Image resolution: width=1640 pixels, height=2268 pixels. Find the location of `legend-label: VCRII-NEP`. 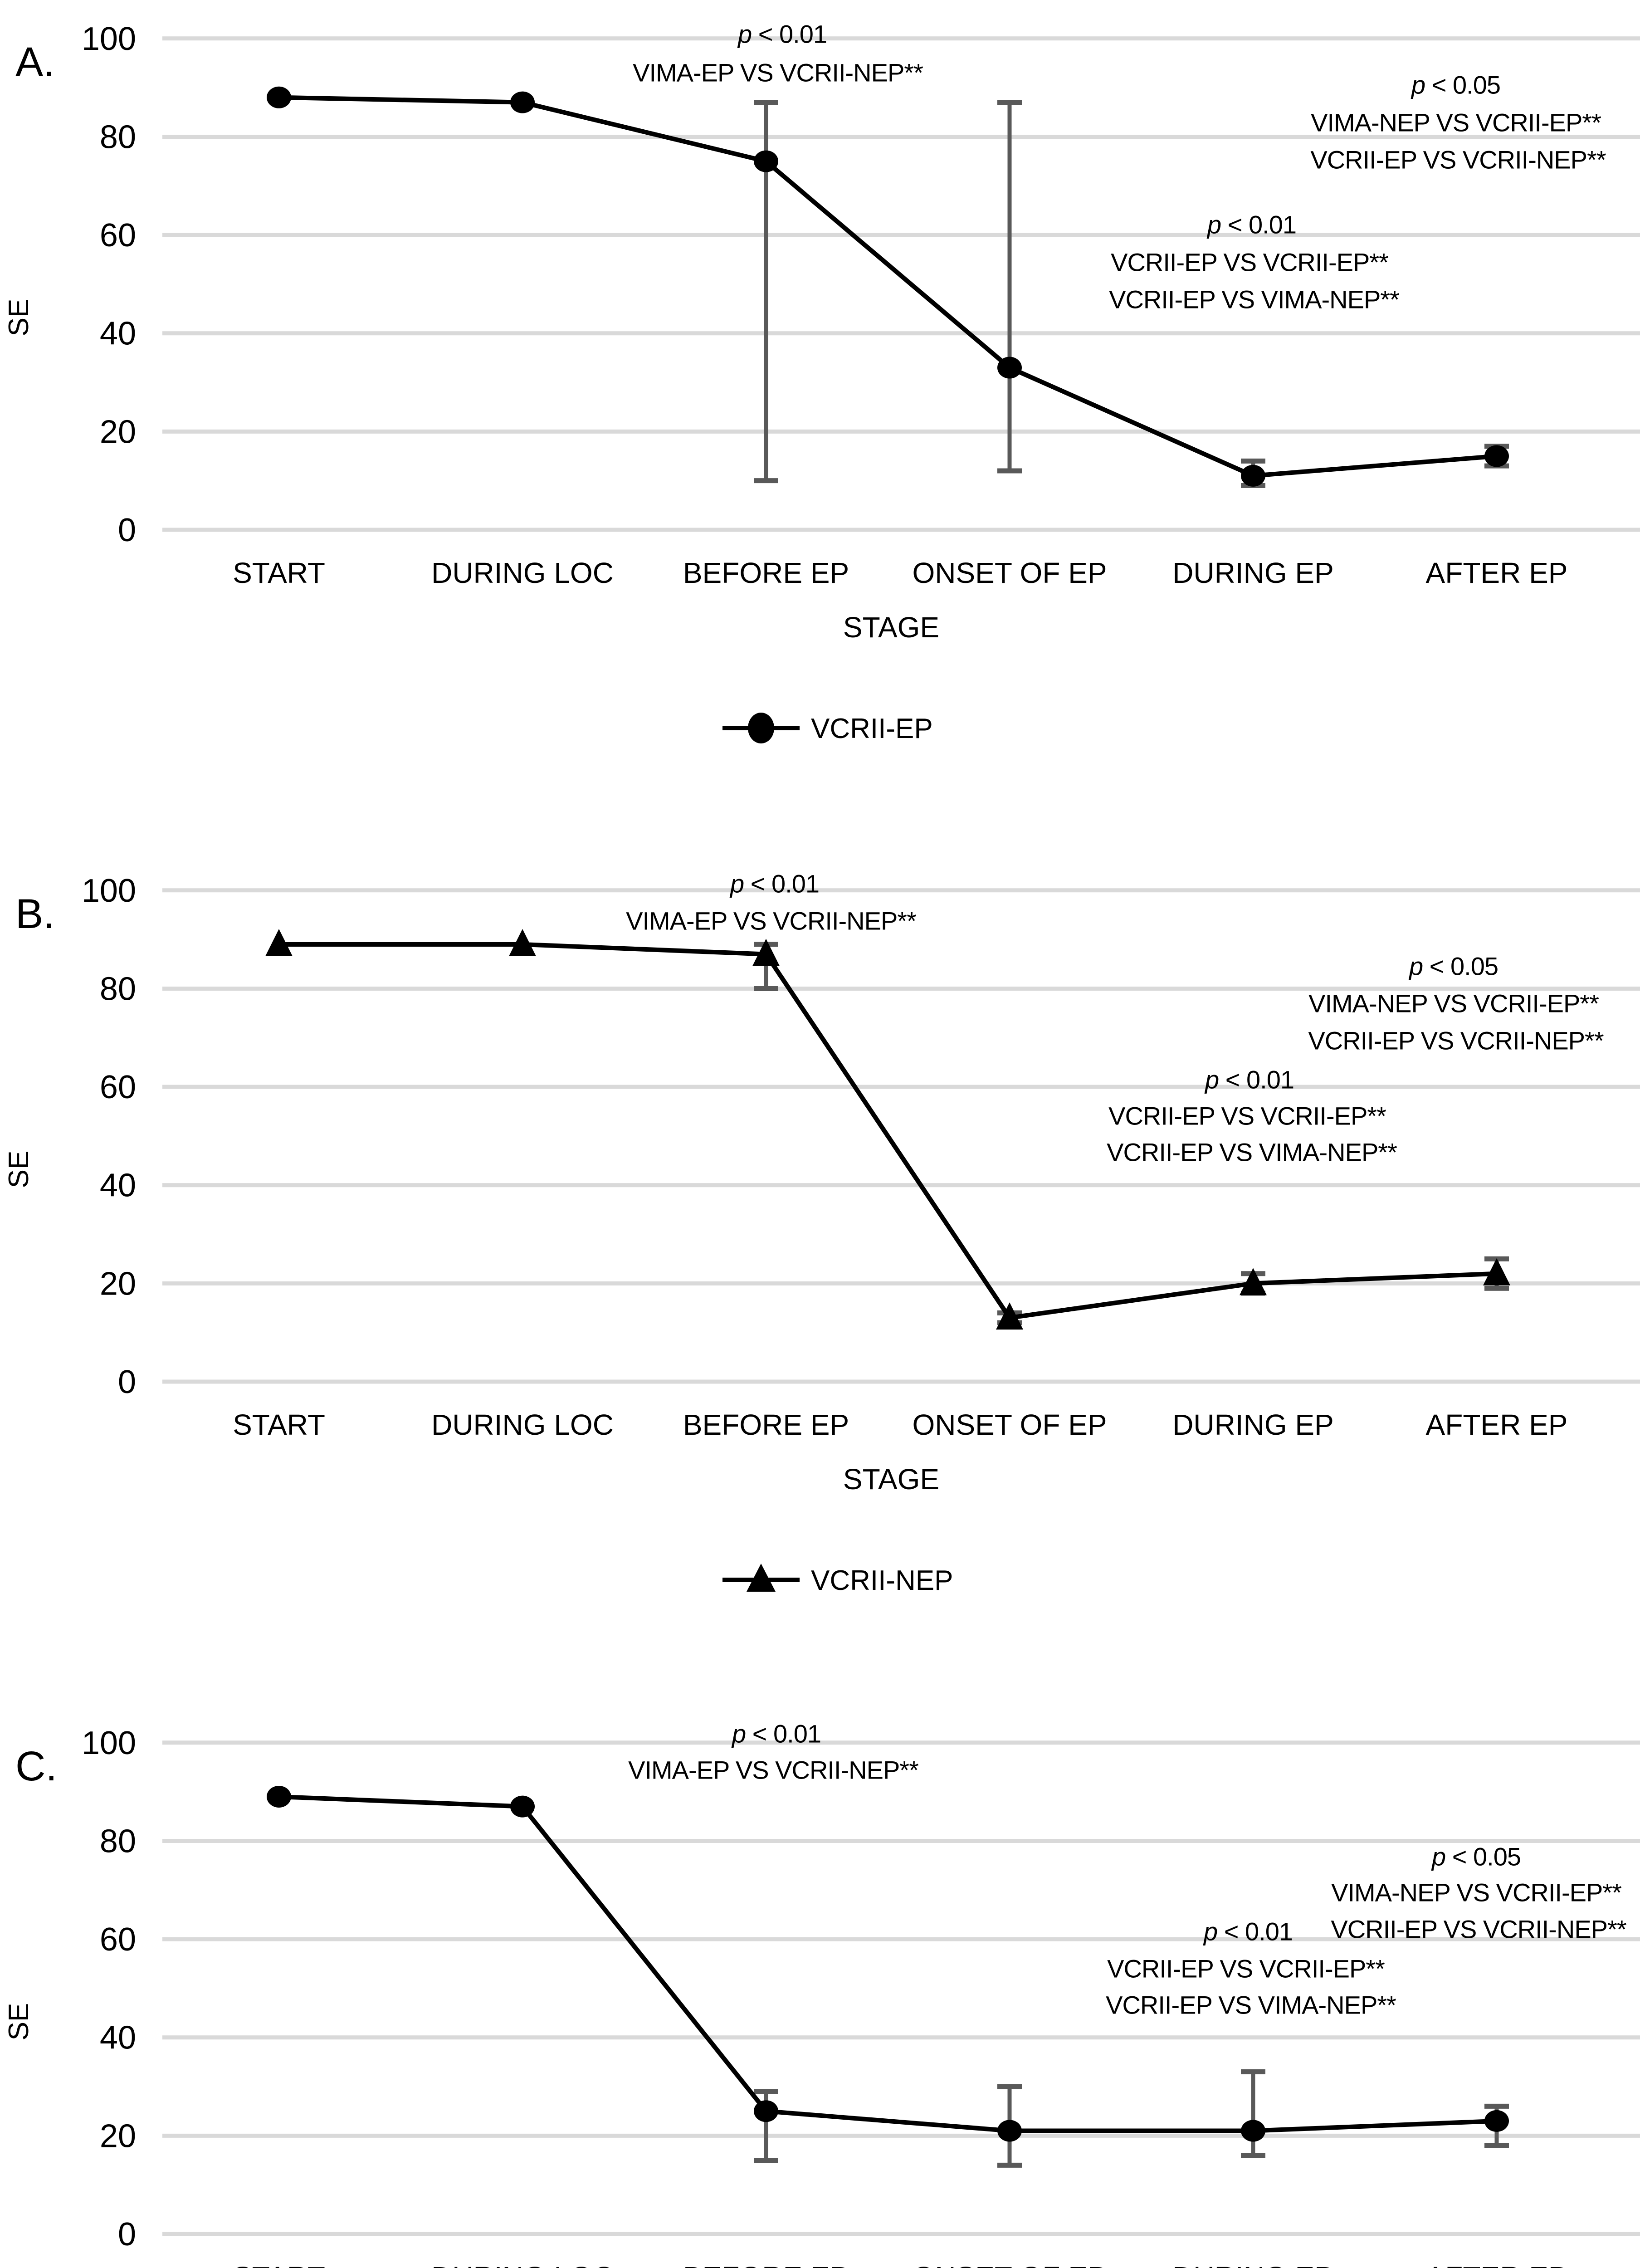

legend-label: VCRII-NEP is located at coordinates (882, 1581).